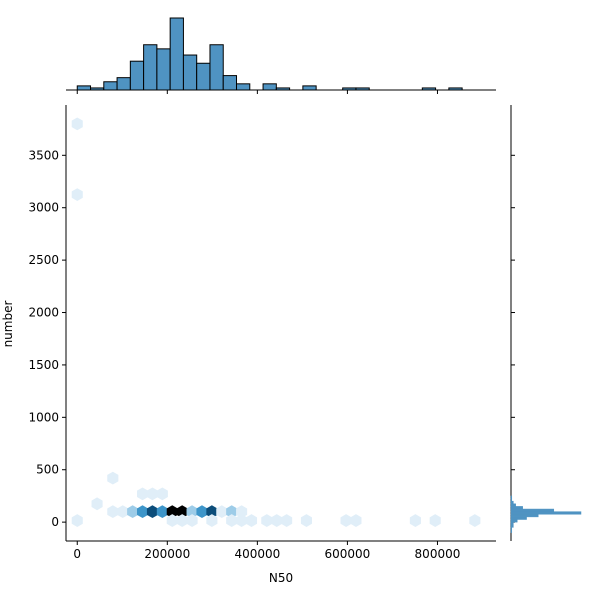  What do you see at coordinates (257, 554) in the screenshot?
I see `x-tick-label: 400000` at bounding box center [257, 554].